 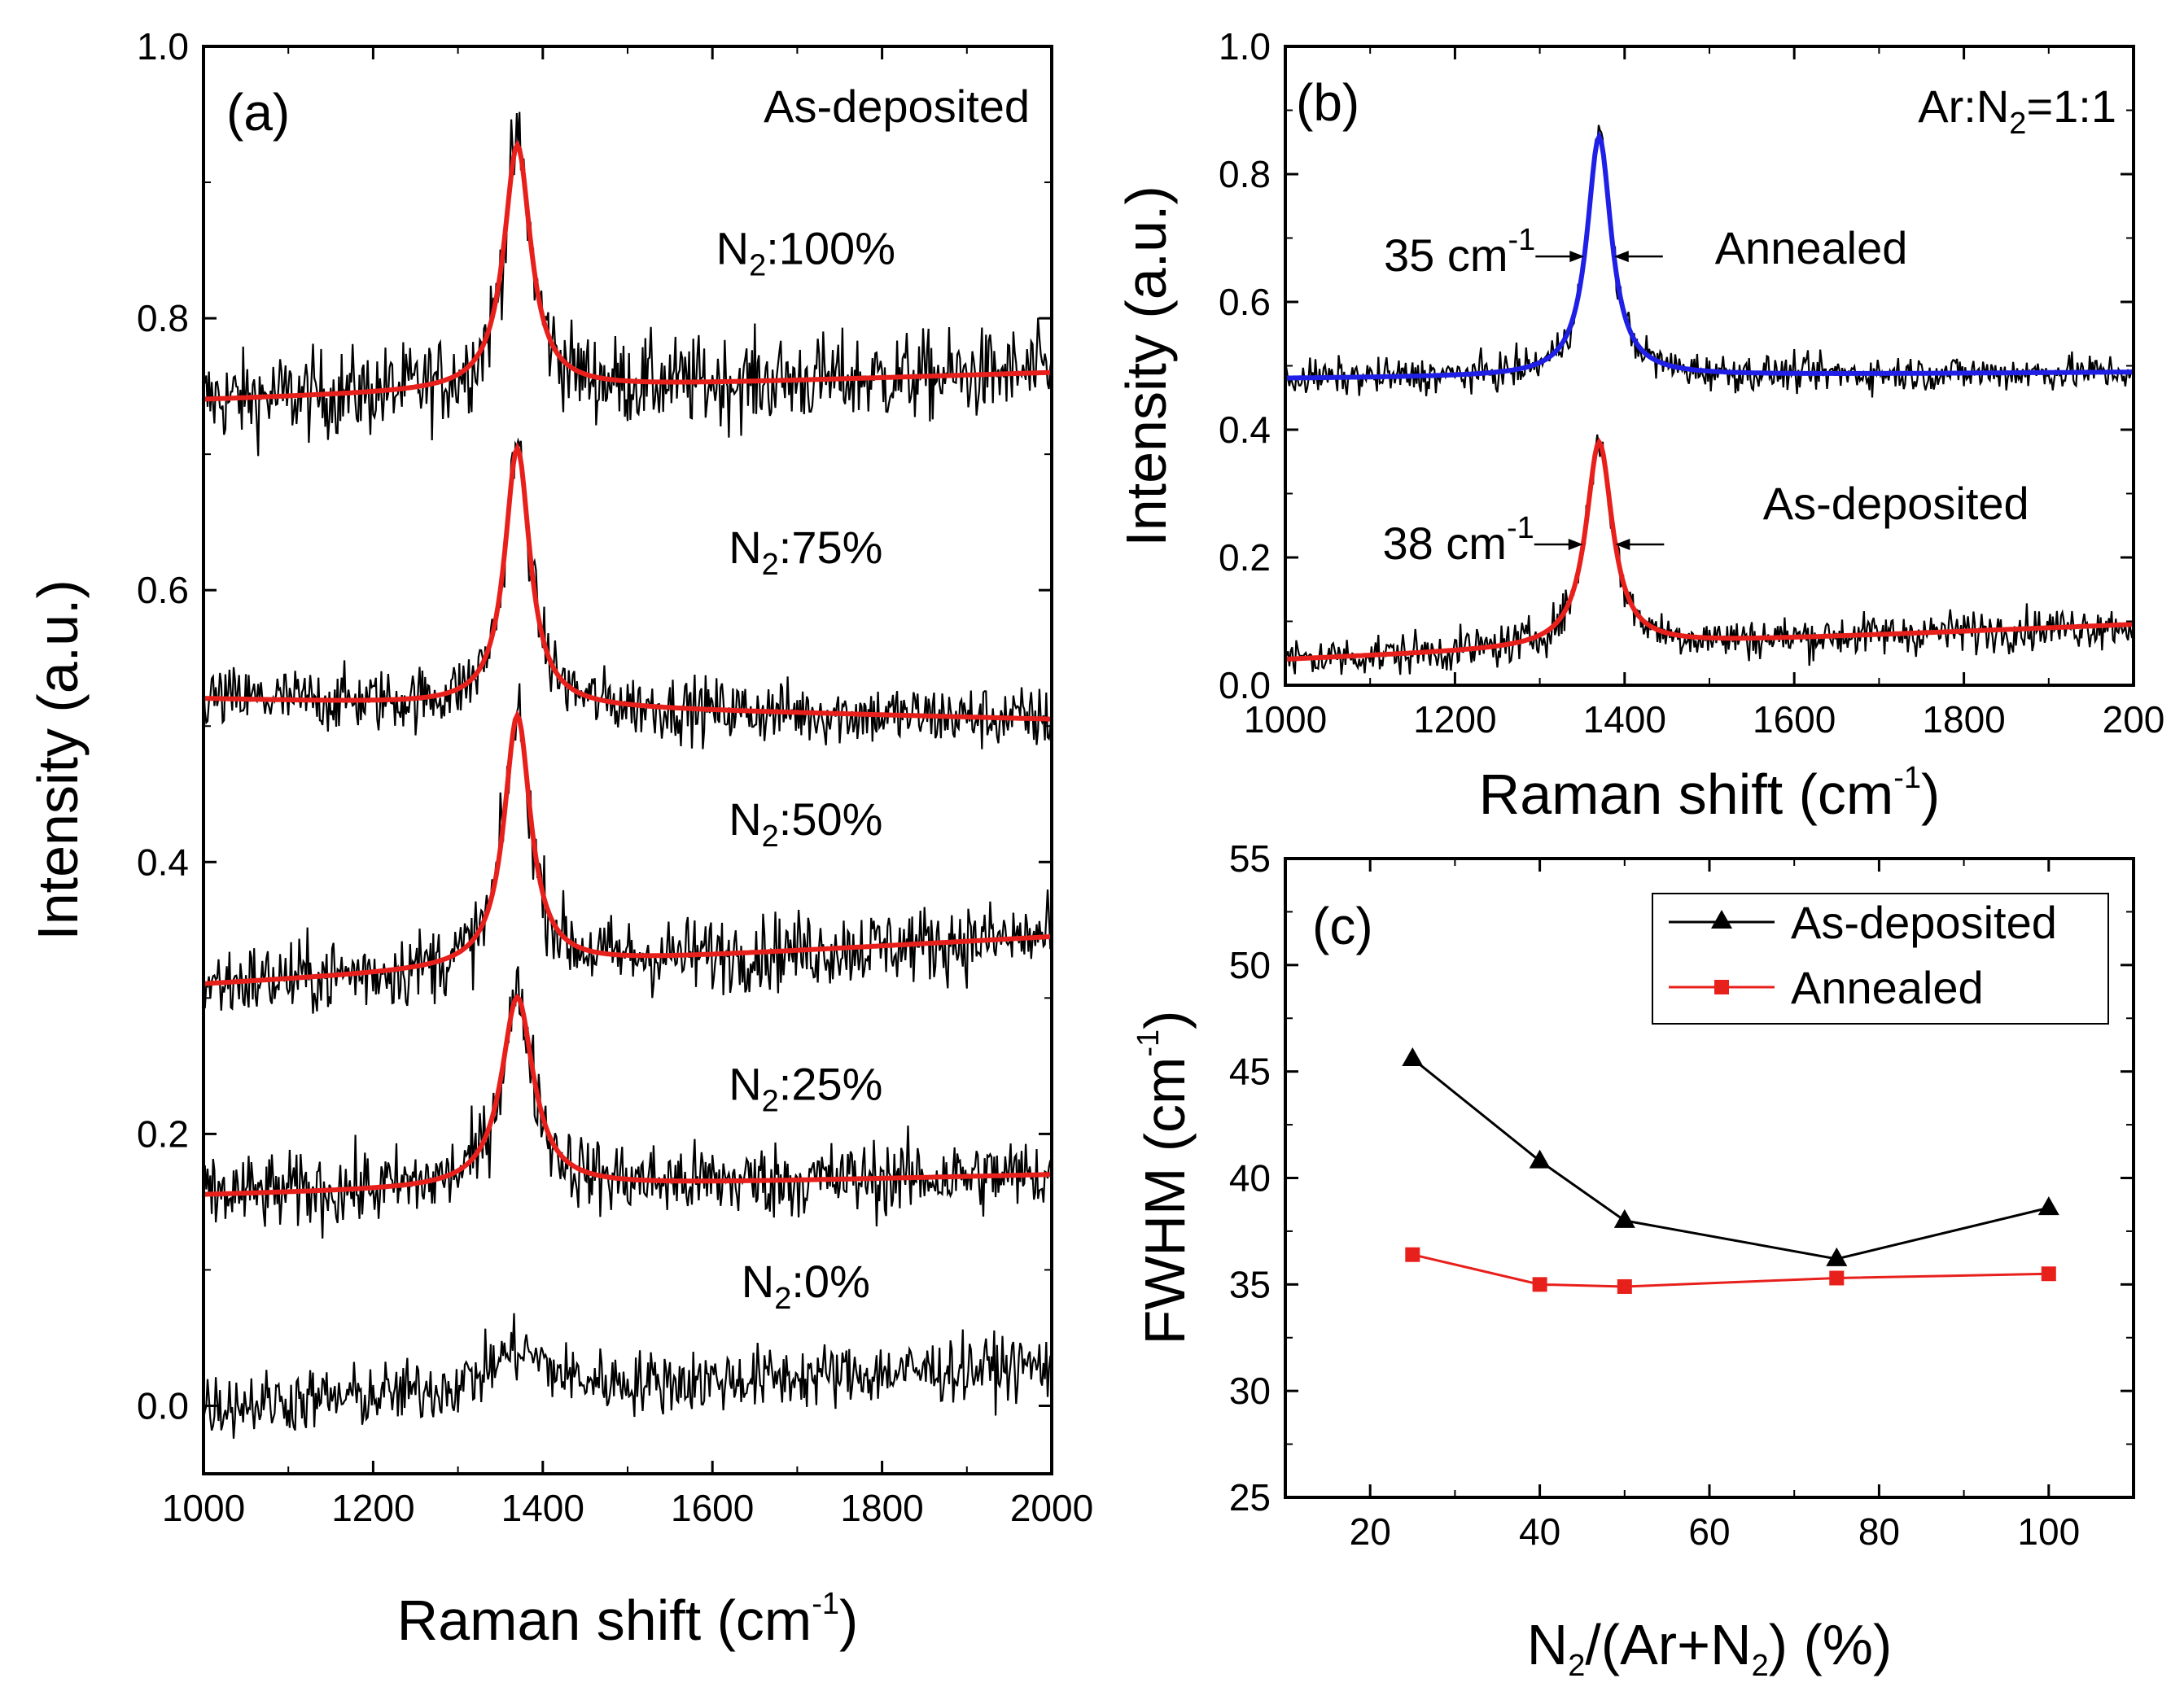 I want to click on fwhm-label-text: 38 cm, so click(x=1444, y=543).